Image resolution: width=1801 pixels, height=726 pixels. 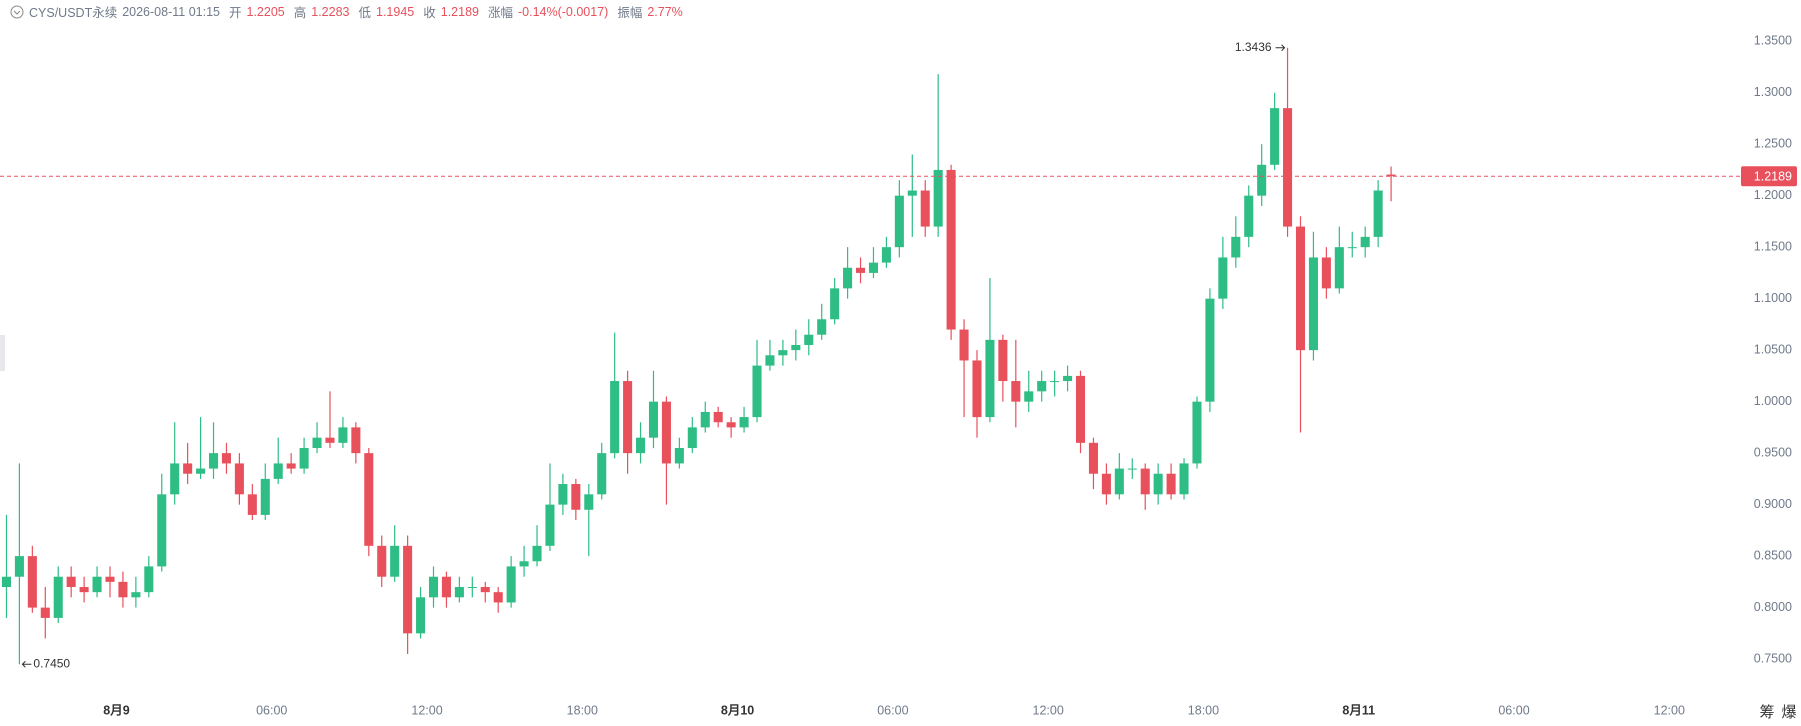 What do you see at coordinates (1773, 504) in the screenshot?
I see `y-tick-label: 0.9000` at bounding box center [1773, 504].